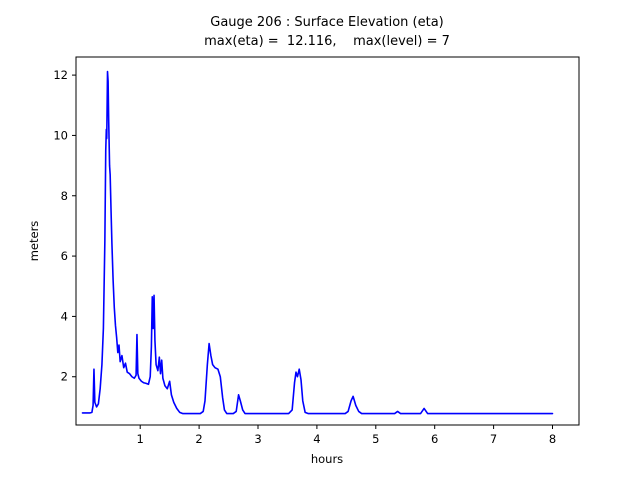 Image resolution: width=640 pixels, height=480 pixels. I want to click on x-tick-label: 4, so click(316, 439).